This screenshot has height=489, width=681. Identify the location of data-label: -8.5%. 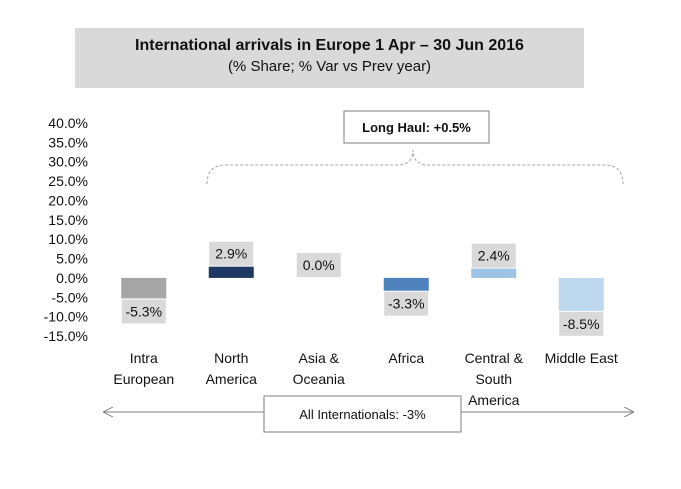
(581, 324).